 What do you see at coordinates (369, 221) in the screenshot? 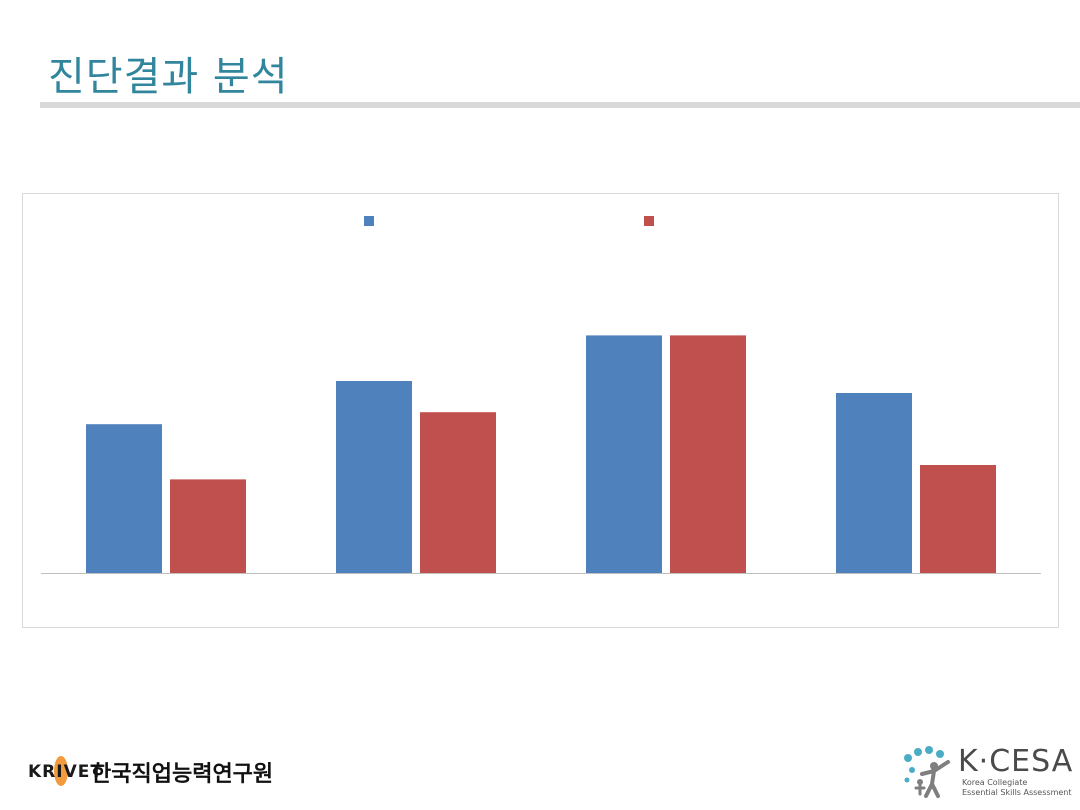
I see `legend-marker-series-a` at bounding box center [369, 221].